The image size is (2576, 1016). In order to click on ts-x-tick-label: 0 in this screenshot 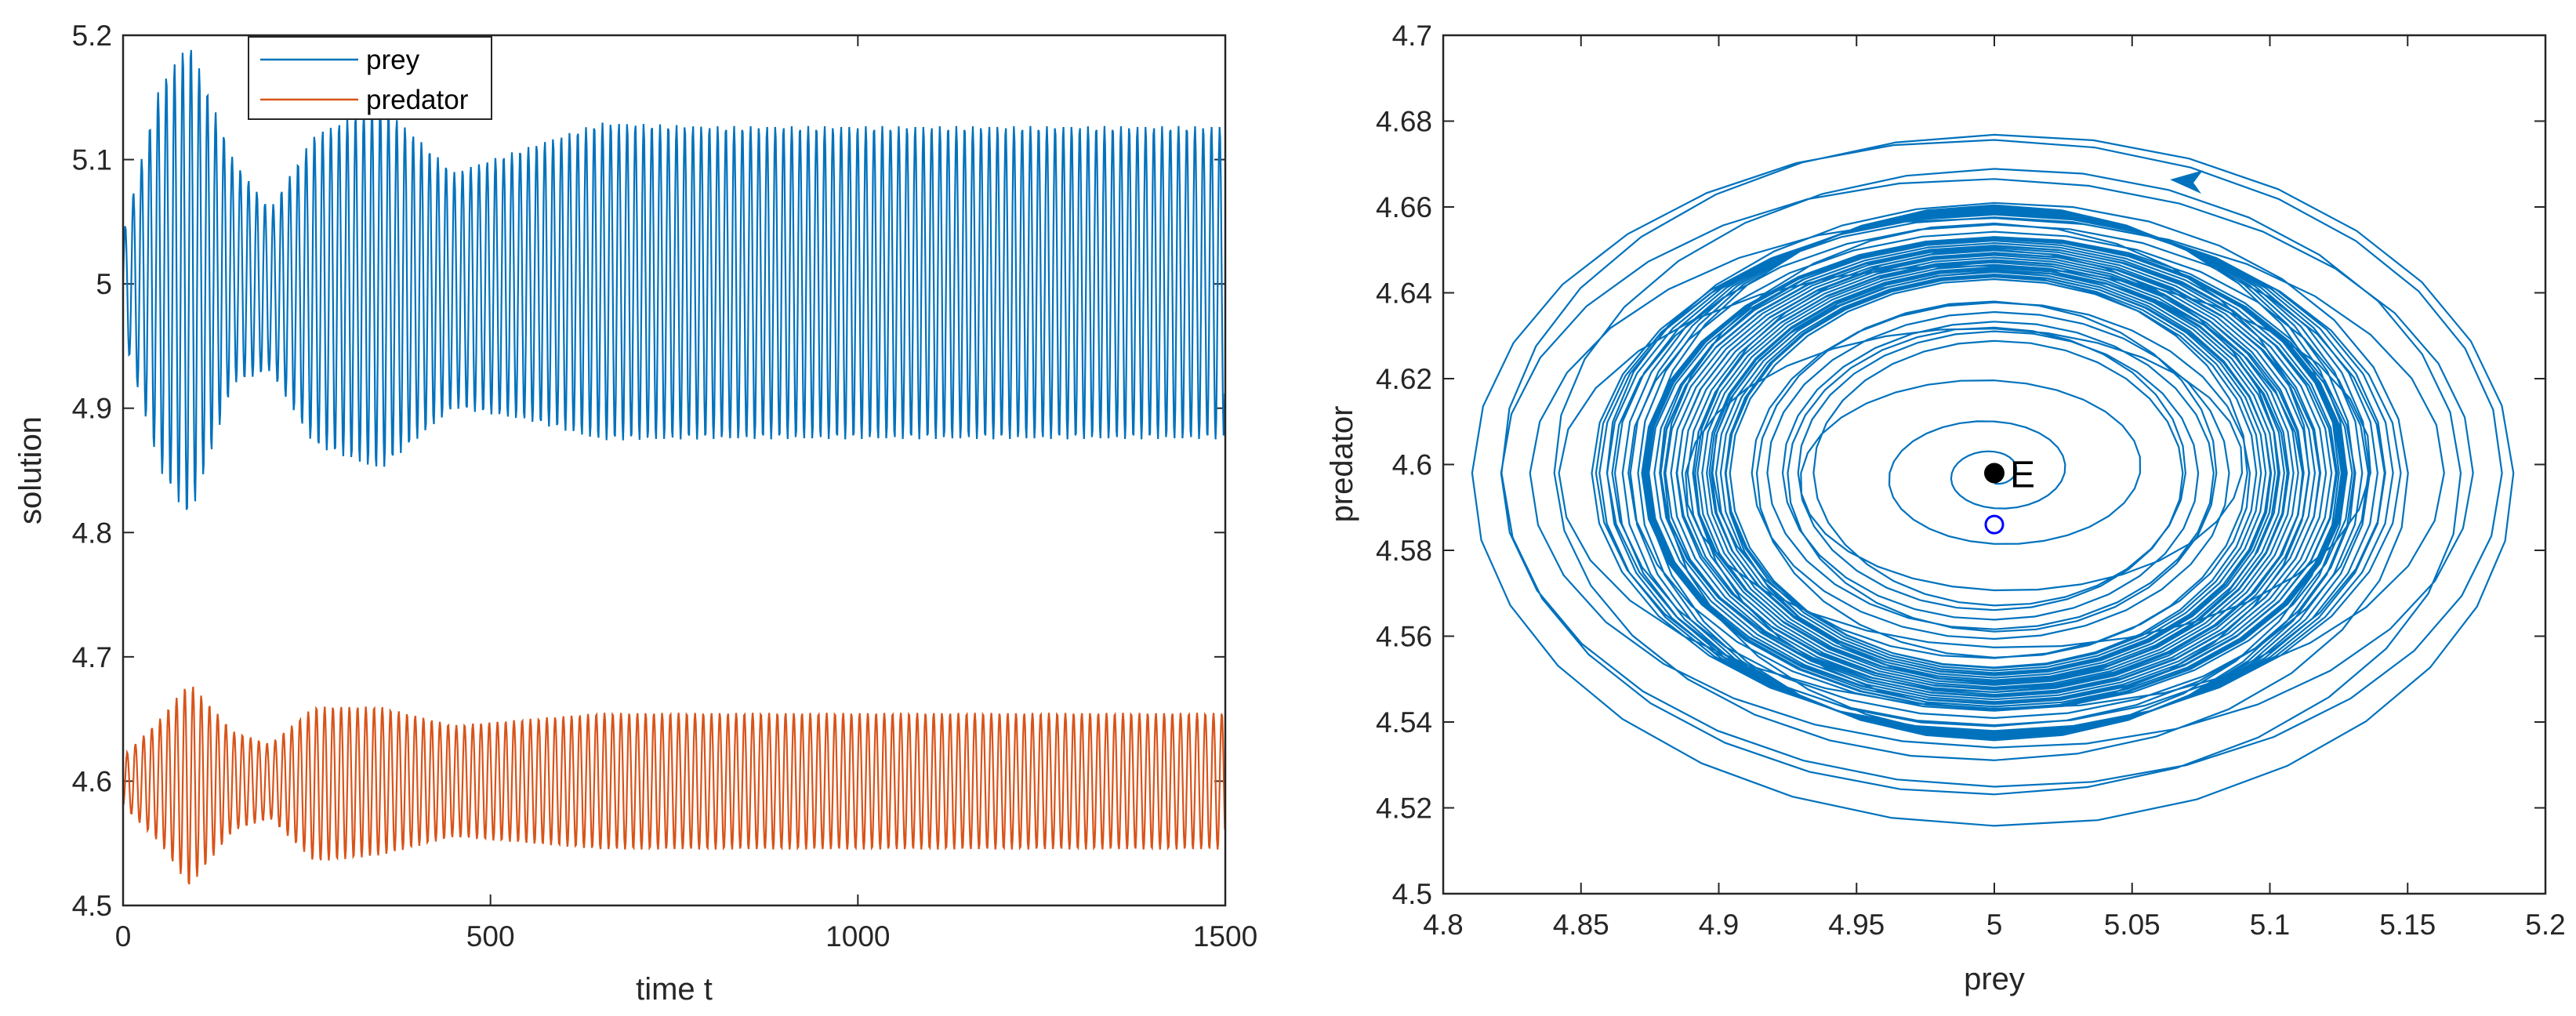, I will do `click(124, 936)`.